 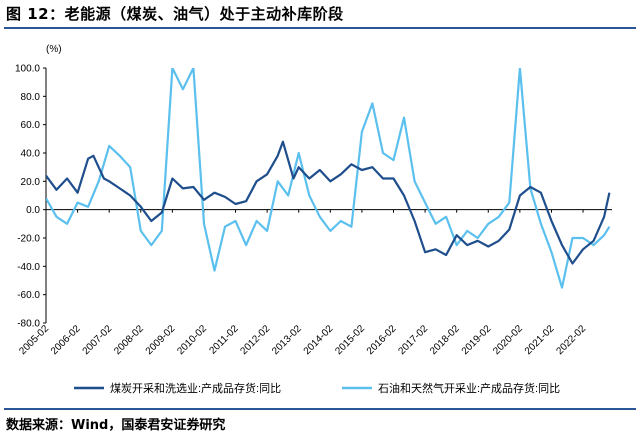 I want to click on source-note: 数据来源：Wind，国泰君安证券研究, so click(x=116, y=425).